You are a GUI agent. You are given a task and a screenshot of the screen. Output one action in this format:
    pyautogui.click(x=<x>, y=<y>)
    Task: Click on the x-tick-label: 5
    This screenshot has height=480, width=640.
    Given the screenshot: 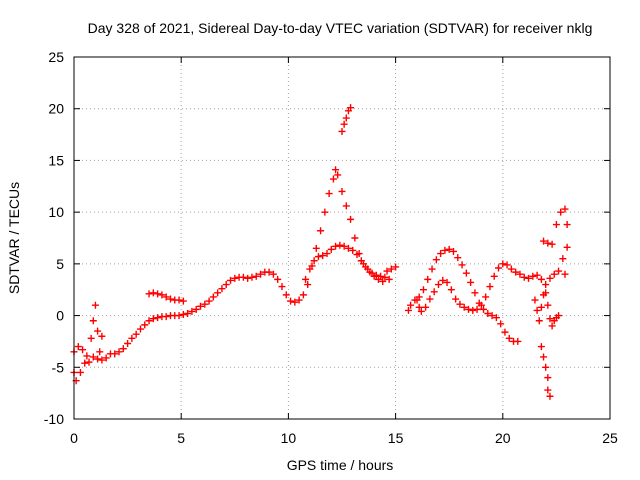 What is the action you would take?
    pyautogui.click(x=181, y=438)
    